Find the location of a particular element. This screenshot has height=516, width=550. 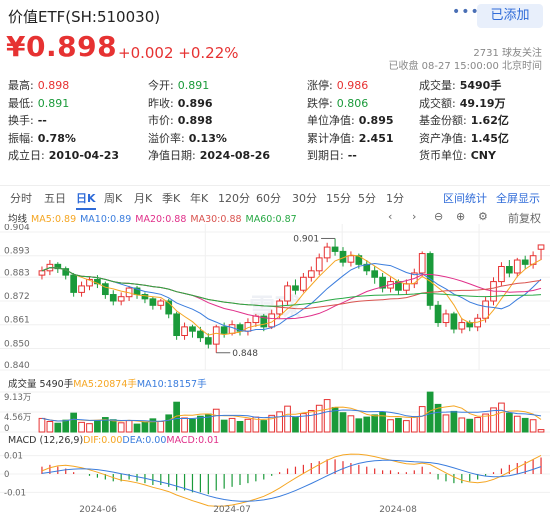

market-status: 已收盘 08-27 15:00:00 北京时间 is located at coordinates (465, 66).